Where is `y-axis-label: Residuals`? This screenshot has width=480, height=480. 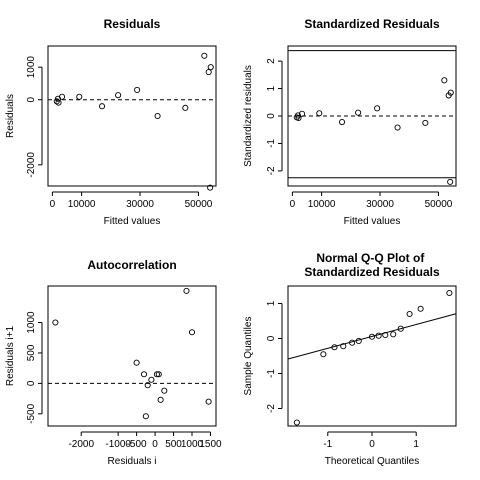
y-axis-label: Residuals is located at coordinates (10, 116).